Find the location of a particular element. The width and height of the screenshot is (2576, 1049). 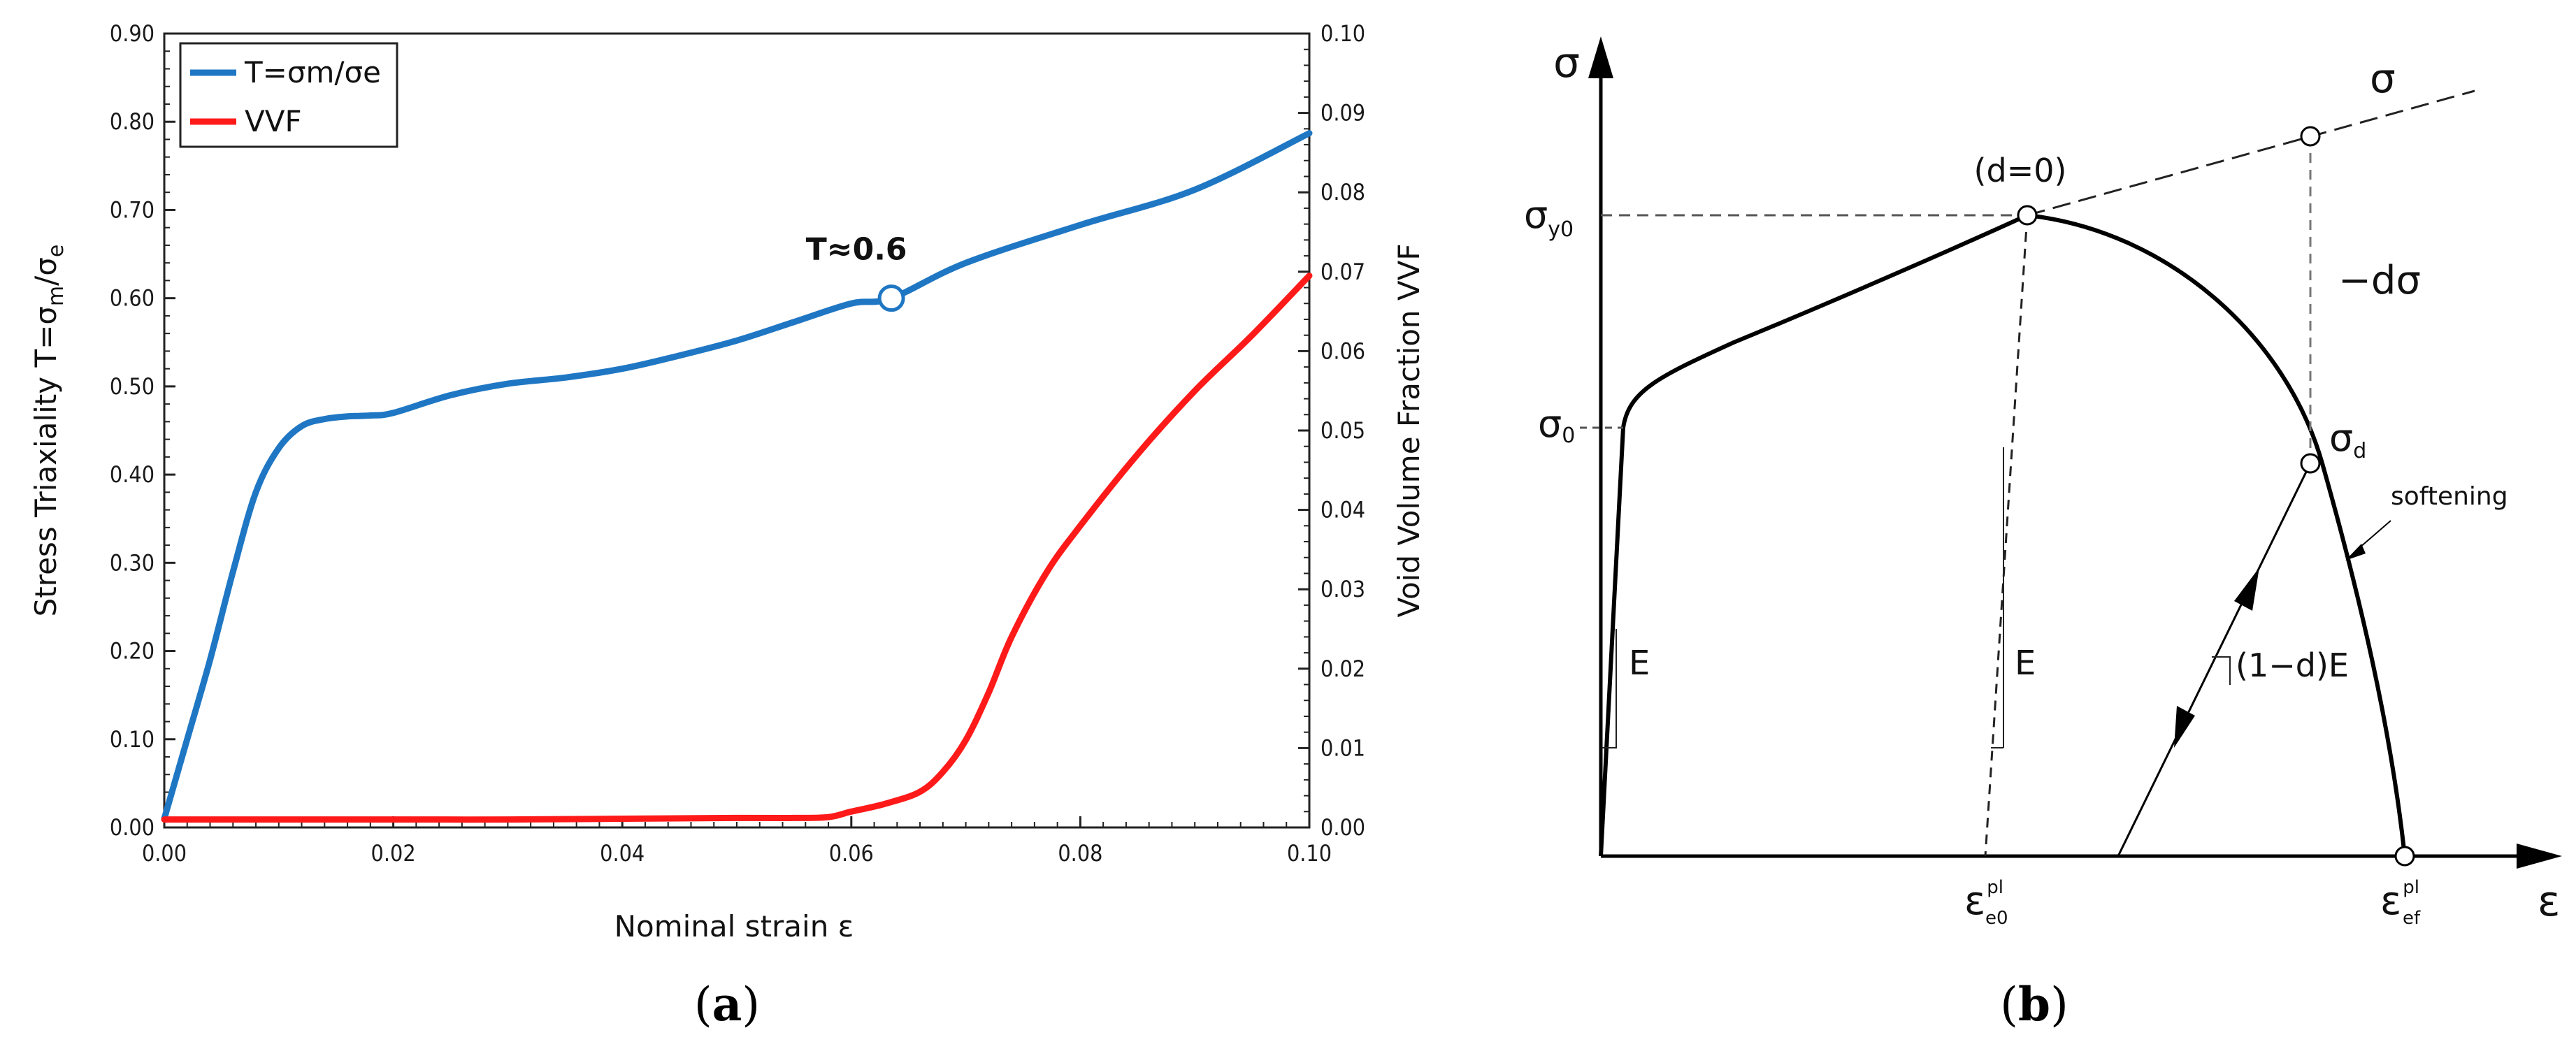

panel-a-letter: a is located at coordinates (727, 1004).